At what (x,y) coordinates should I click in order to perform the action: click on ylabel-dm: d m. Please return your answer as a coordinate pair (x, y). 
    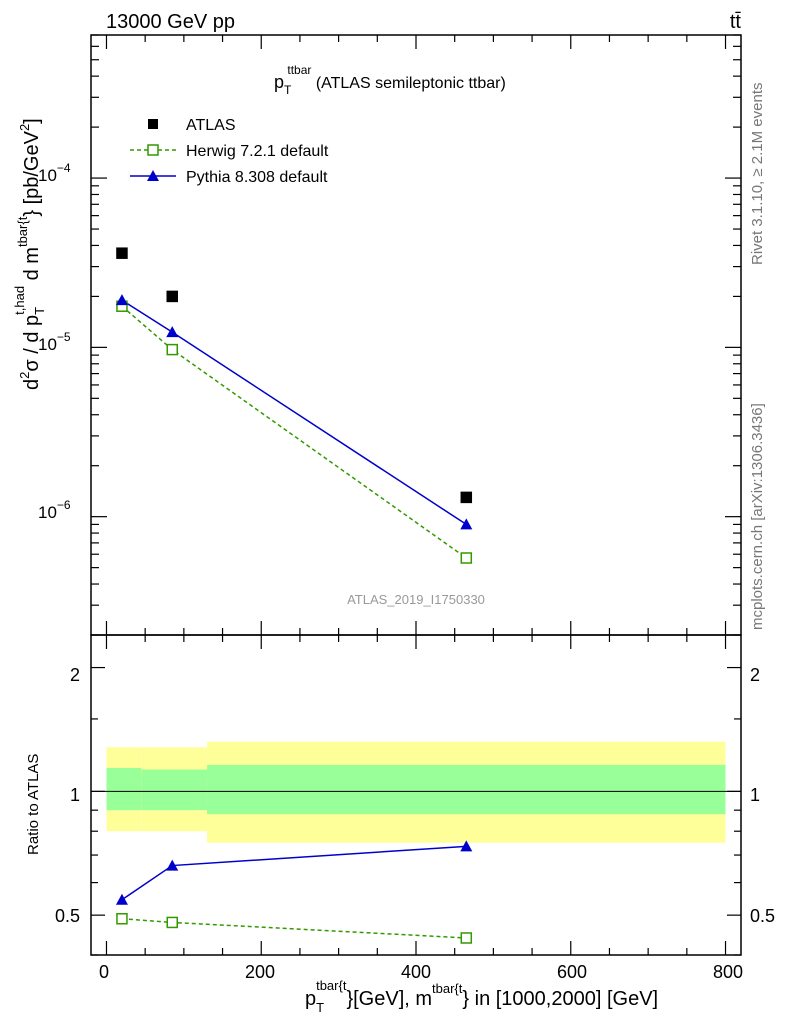
    Looking at the image, I should click on (32, 266).